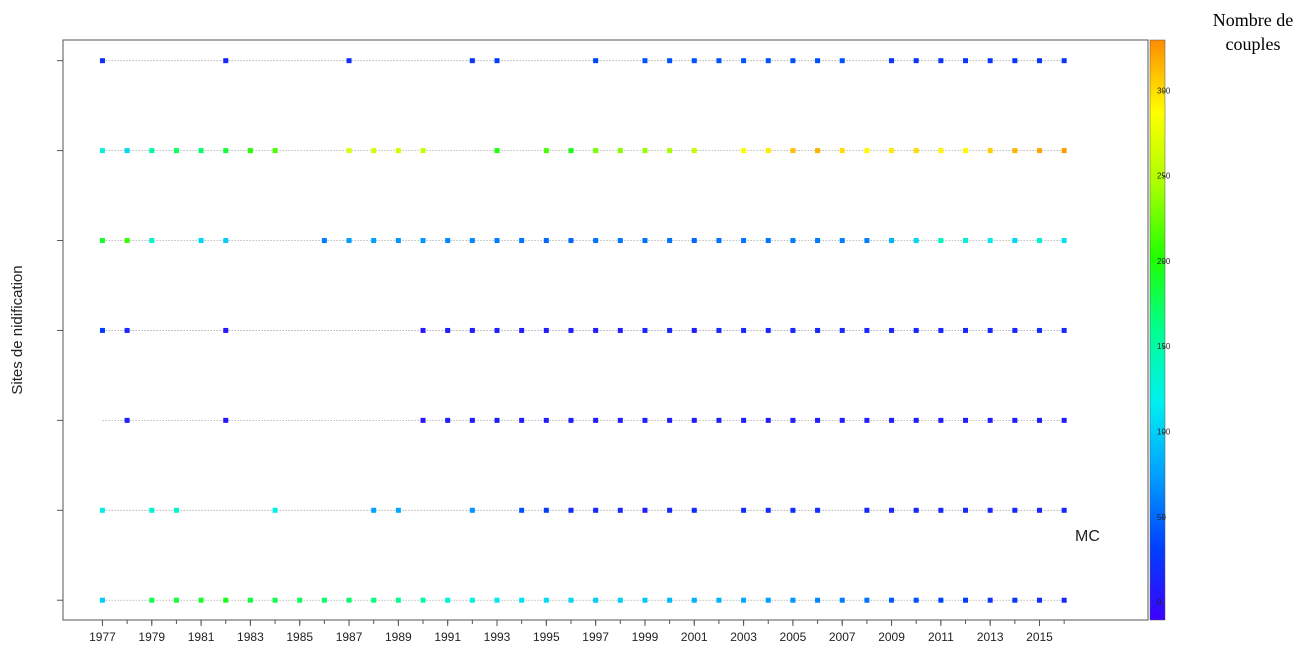 The width and height of the screenshot is (1306, 650). What do you see at coordinates (1253, 20) in the screenshot?
I see `colorbar-title: Nombre de` at bounding box center [1253, 20].